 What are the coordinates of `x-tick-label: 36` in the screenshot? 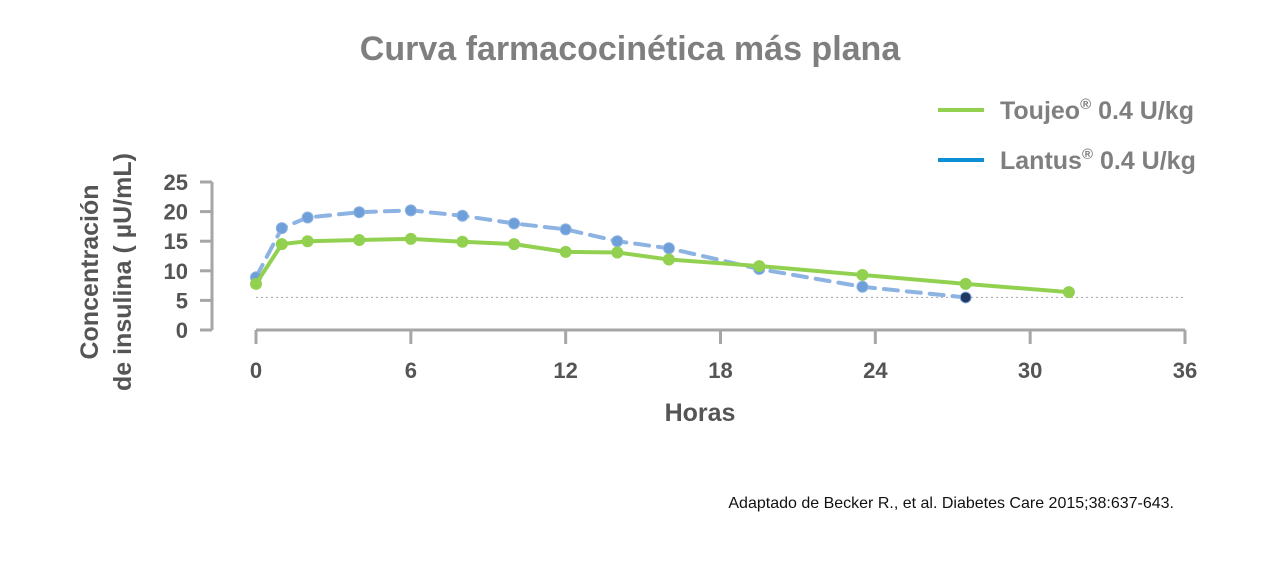 It's located at (1185, 370).